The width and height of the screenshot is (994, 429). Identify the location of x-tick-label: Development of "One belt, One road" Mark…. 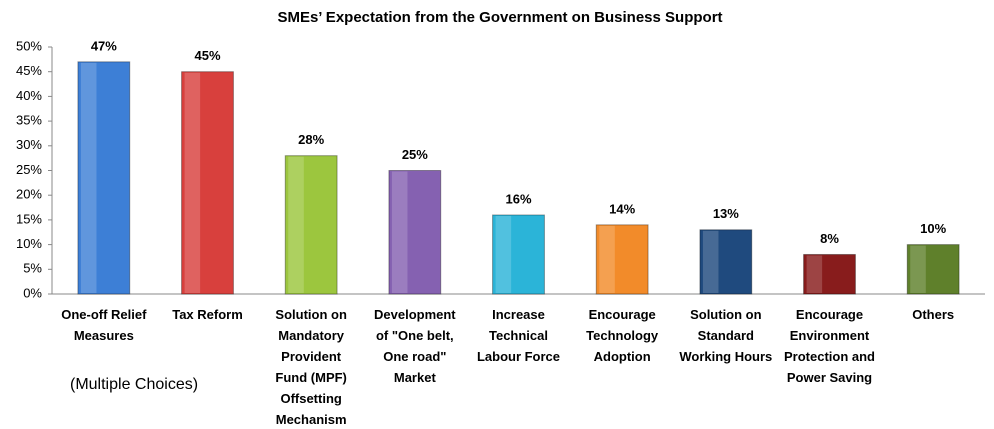
(415, 346).